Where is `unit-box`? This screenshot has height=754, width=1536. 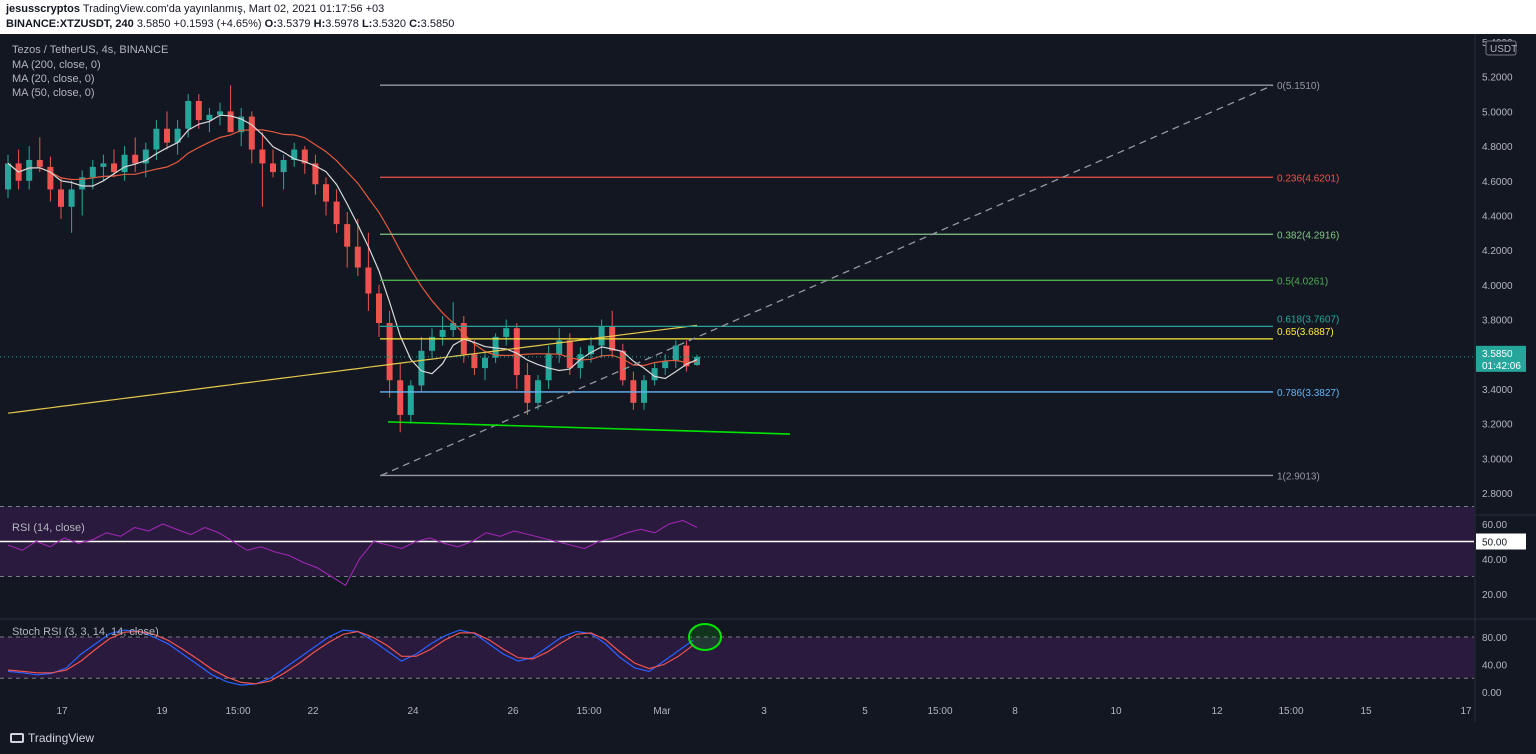
unit-box is located at coordinates (1501, 48).